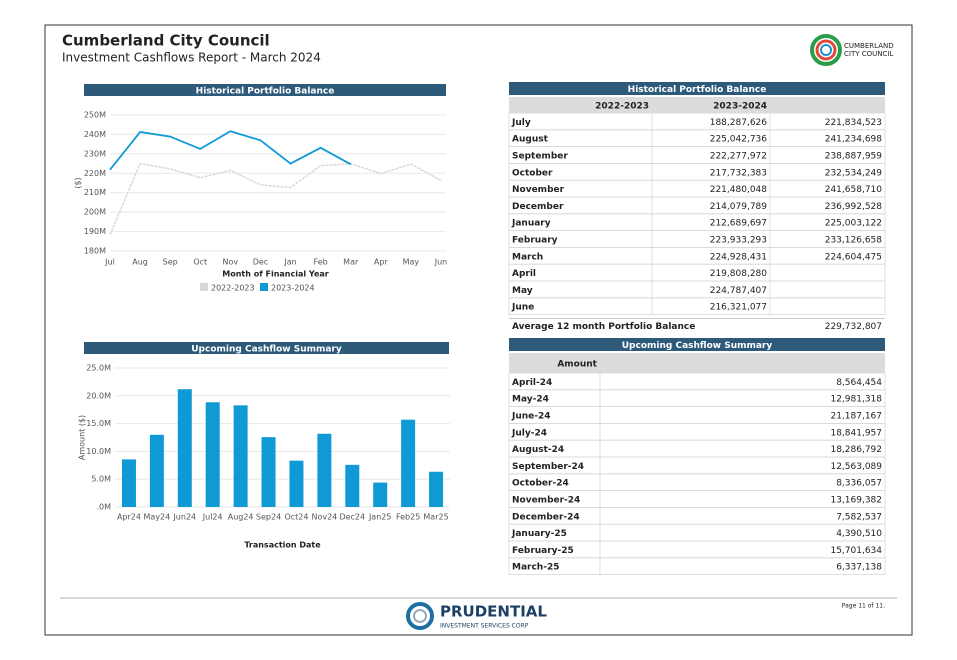 The image size is (957, 660). Describe the element at coordinates (532, 383) in the screenshot. I see `row-label: April-24` at that location.